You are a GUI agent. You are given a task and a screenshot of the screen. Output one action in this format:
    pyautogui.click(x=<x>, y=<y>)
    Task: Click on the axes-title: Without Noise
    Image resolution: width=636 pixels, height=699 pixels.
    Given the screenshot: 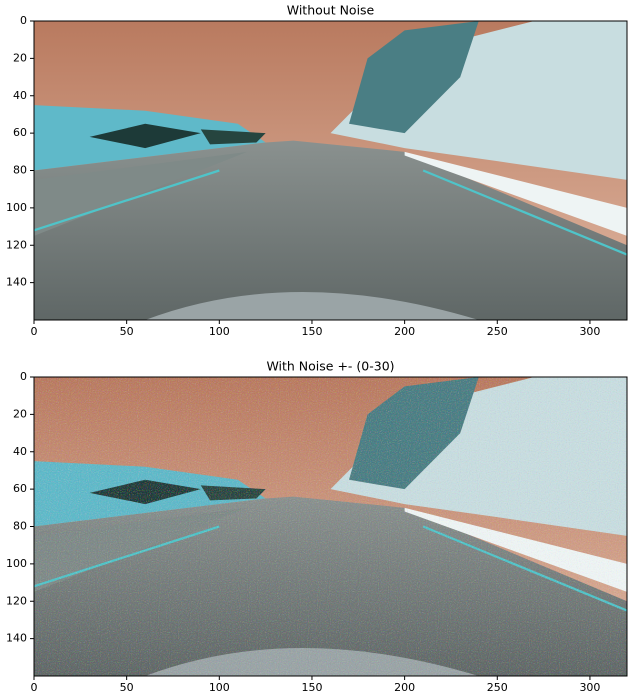 What is the action you would take?
    pyautogui.click(x=331, y=10)
    